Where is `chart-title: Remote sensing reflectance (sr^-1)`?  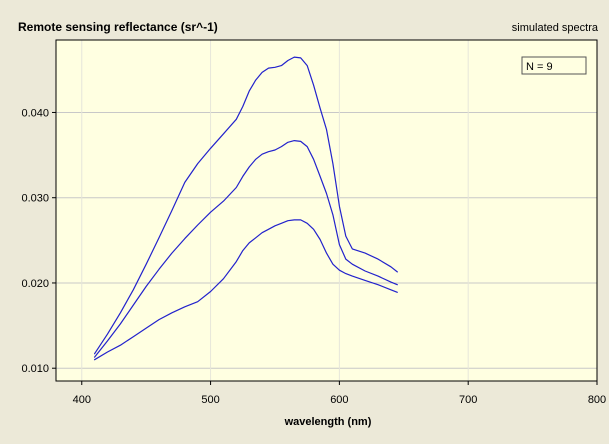
chart-title: Remote sensing reflectance (sr^-1) is located at coordinates (118, 27).